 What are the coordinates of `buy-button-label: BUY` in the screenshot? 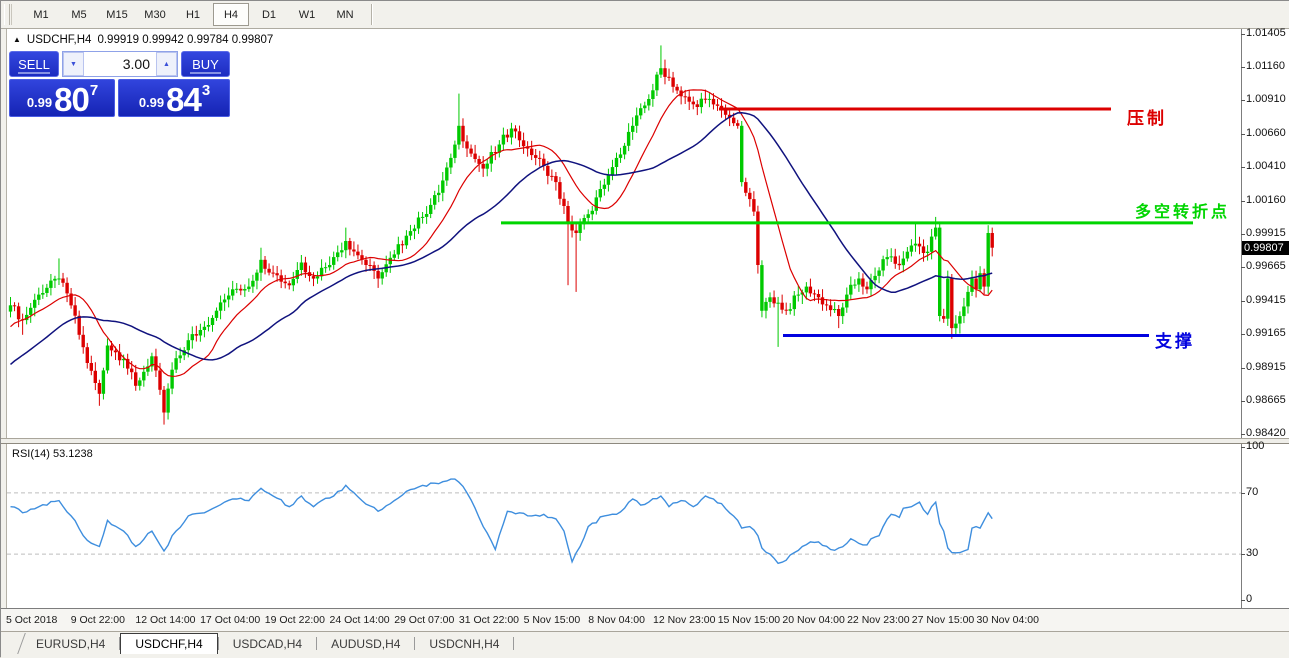 It's located at (205, 64).